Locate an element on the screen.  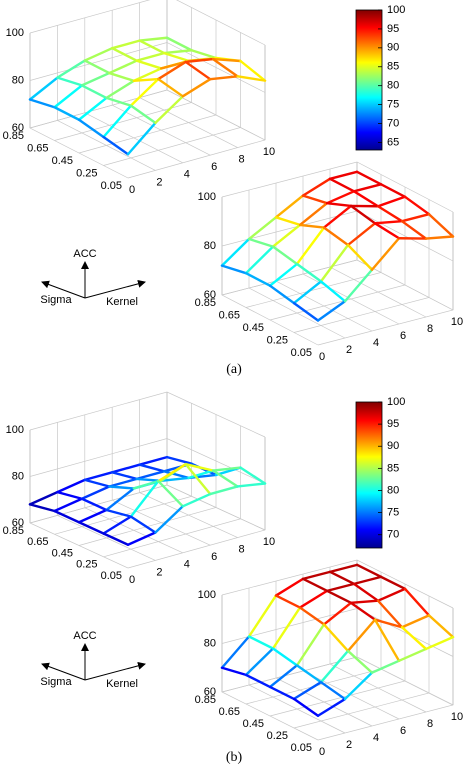
colorbar is located at coordinates (369, 475).